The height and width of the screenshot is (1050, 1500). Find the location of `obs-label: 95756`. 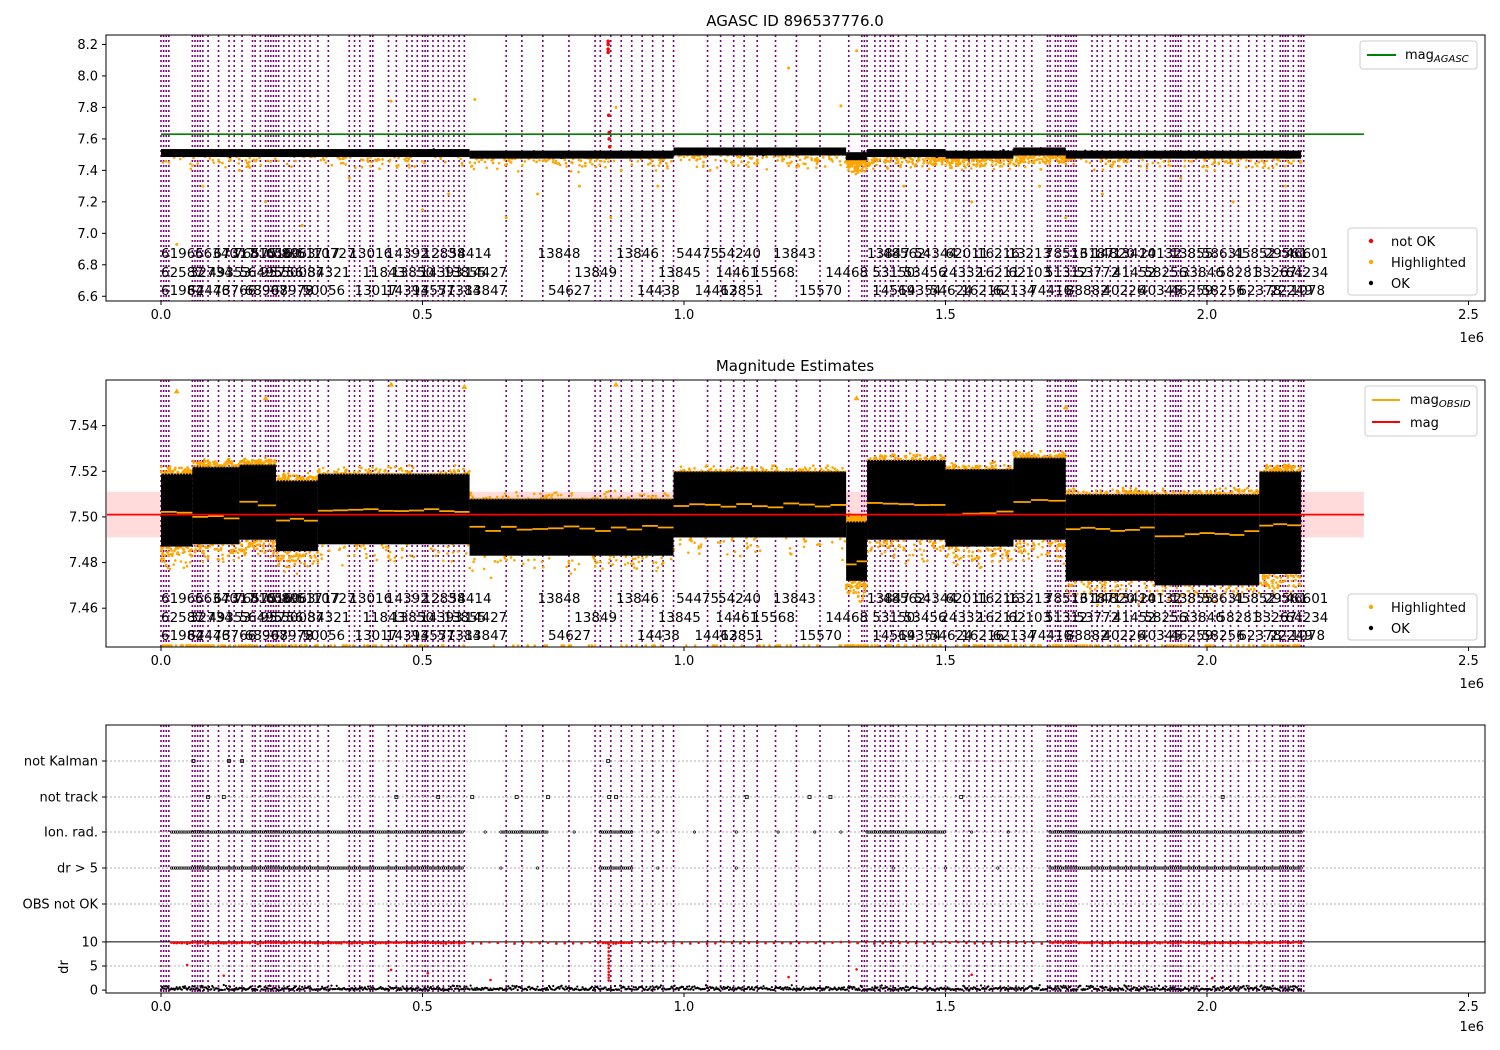

obs-label: 95756 is located at coordinates (281, 273).